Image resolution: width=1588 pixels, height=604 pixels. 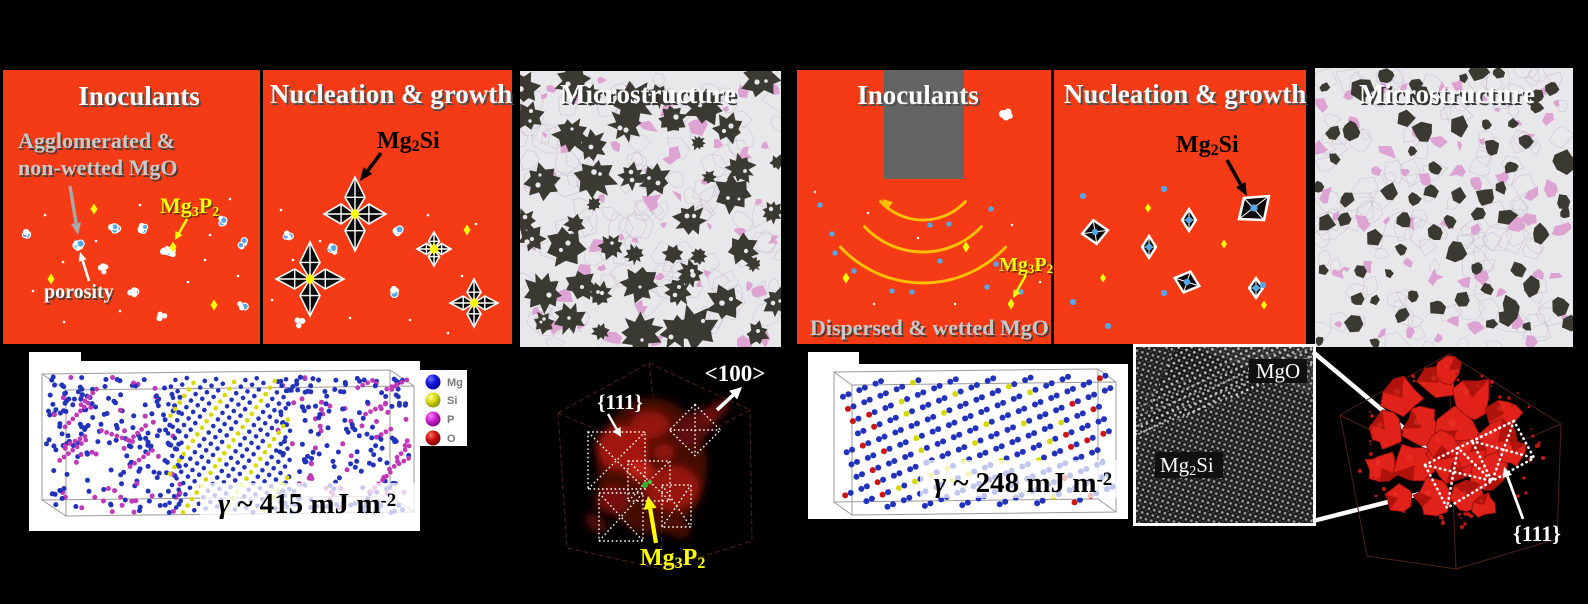 What do you see at coordinates (1023, 483) in the screenshot?
I see `svg-text: γ ~ 248 mJ m-2` at bounding box center [1023, 483].